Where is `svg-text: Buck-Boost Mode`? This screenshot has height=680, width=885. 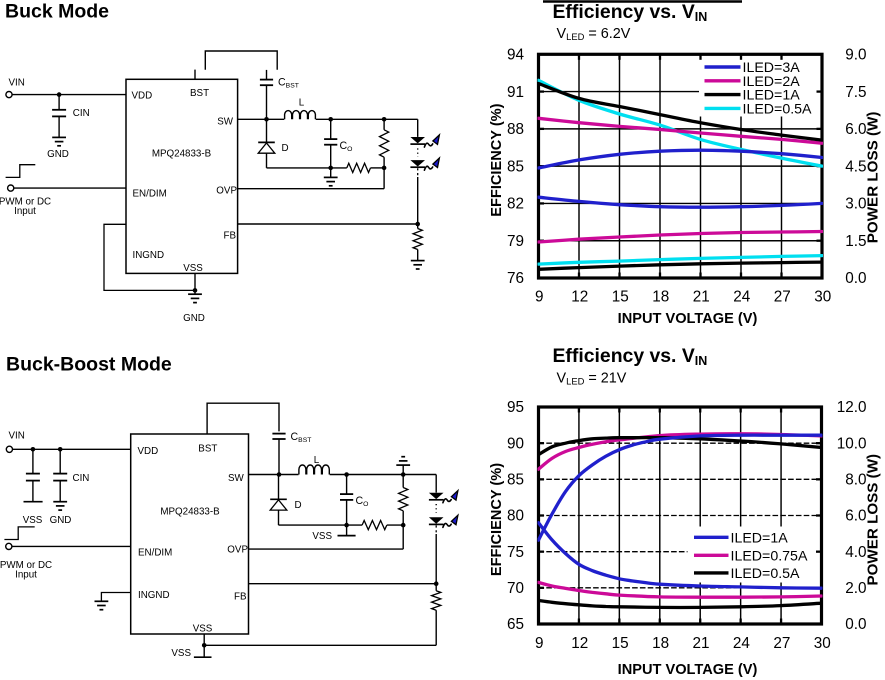
svg-text: Buck-Boost Mode is located at coordinates (89, 365).